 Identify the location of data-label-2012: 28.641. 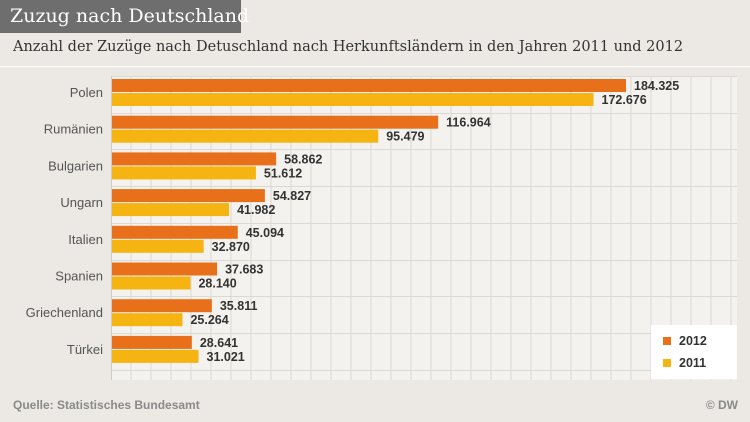
(219, 343).